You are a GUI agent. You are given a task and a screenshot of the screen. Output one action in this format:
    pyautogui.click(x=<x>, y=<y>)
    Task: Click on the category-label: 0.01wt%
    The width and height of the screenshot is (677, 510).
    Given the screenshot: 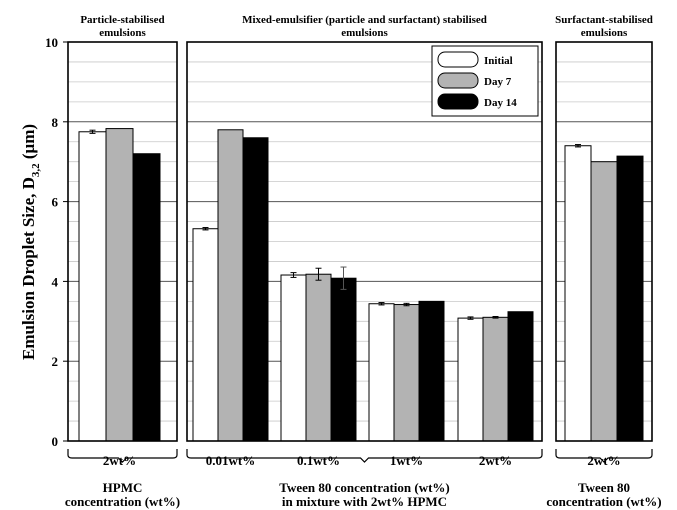 What is the action you would take?
    pyautogui.click(x=230, y=460)
    